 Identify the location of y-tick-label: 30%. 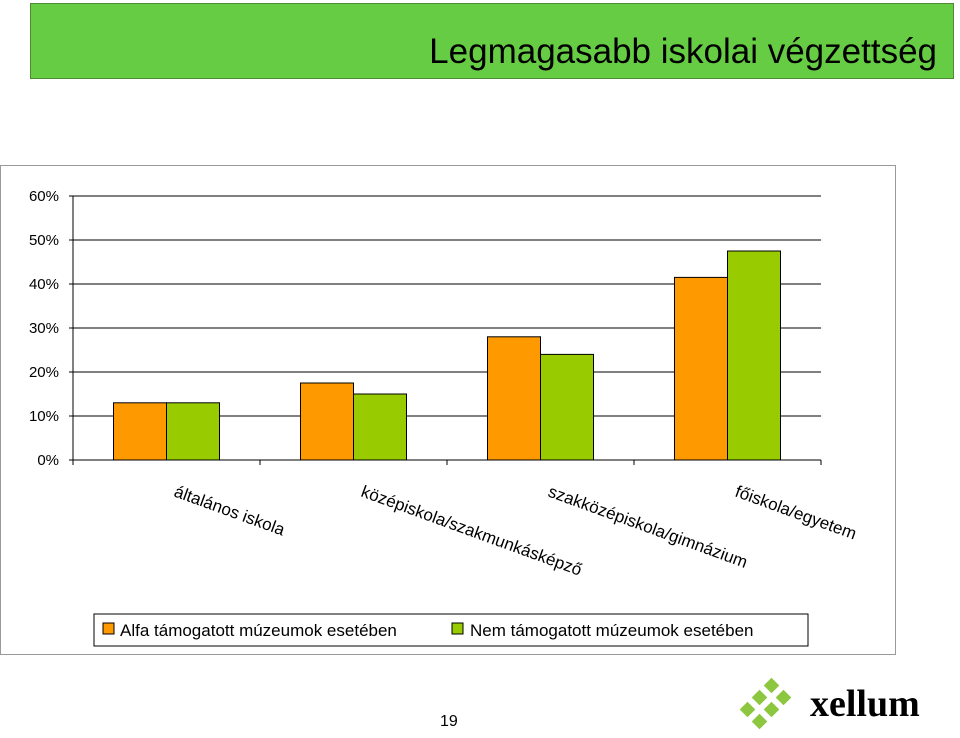
(44, 328).